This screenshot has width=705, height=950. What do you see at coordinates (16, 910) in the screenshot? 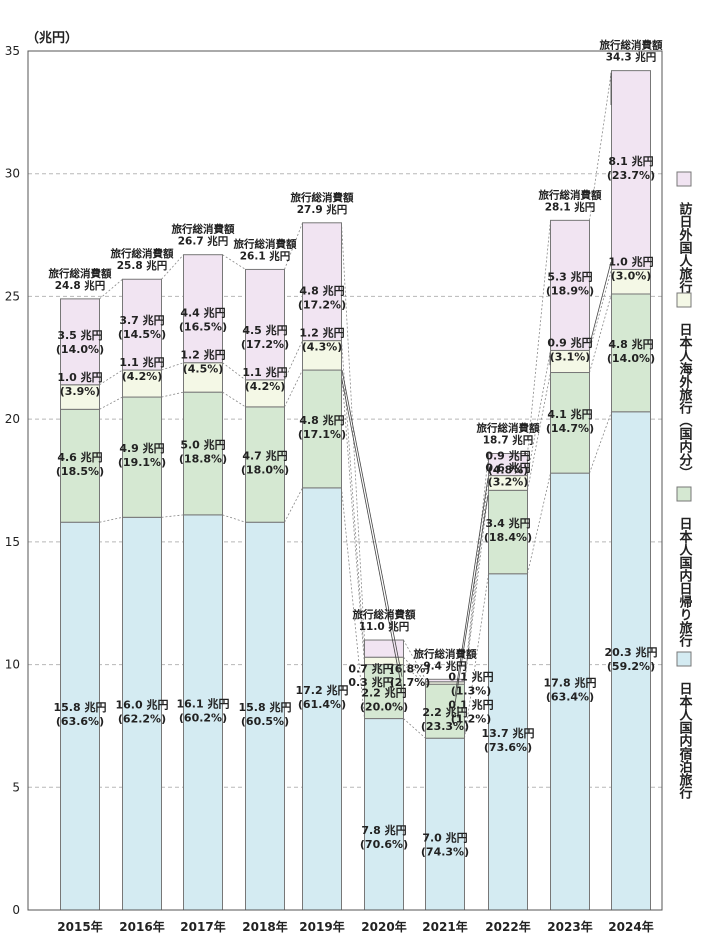
I see `y-tick-label: 0` at bounding box center [16, 910].